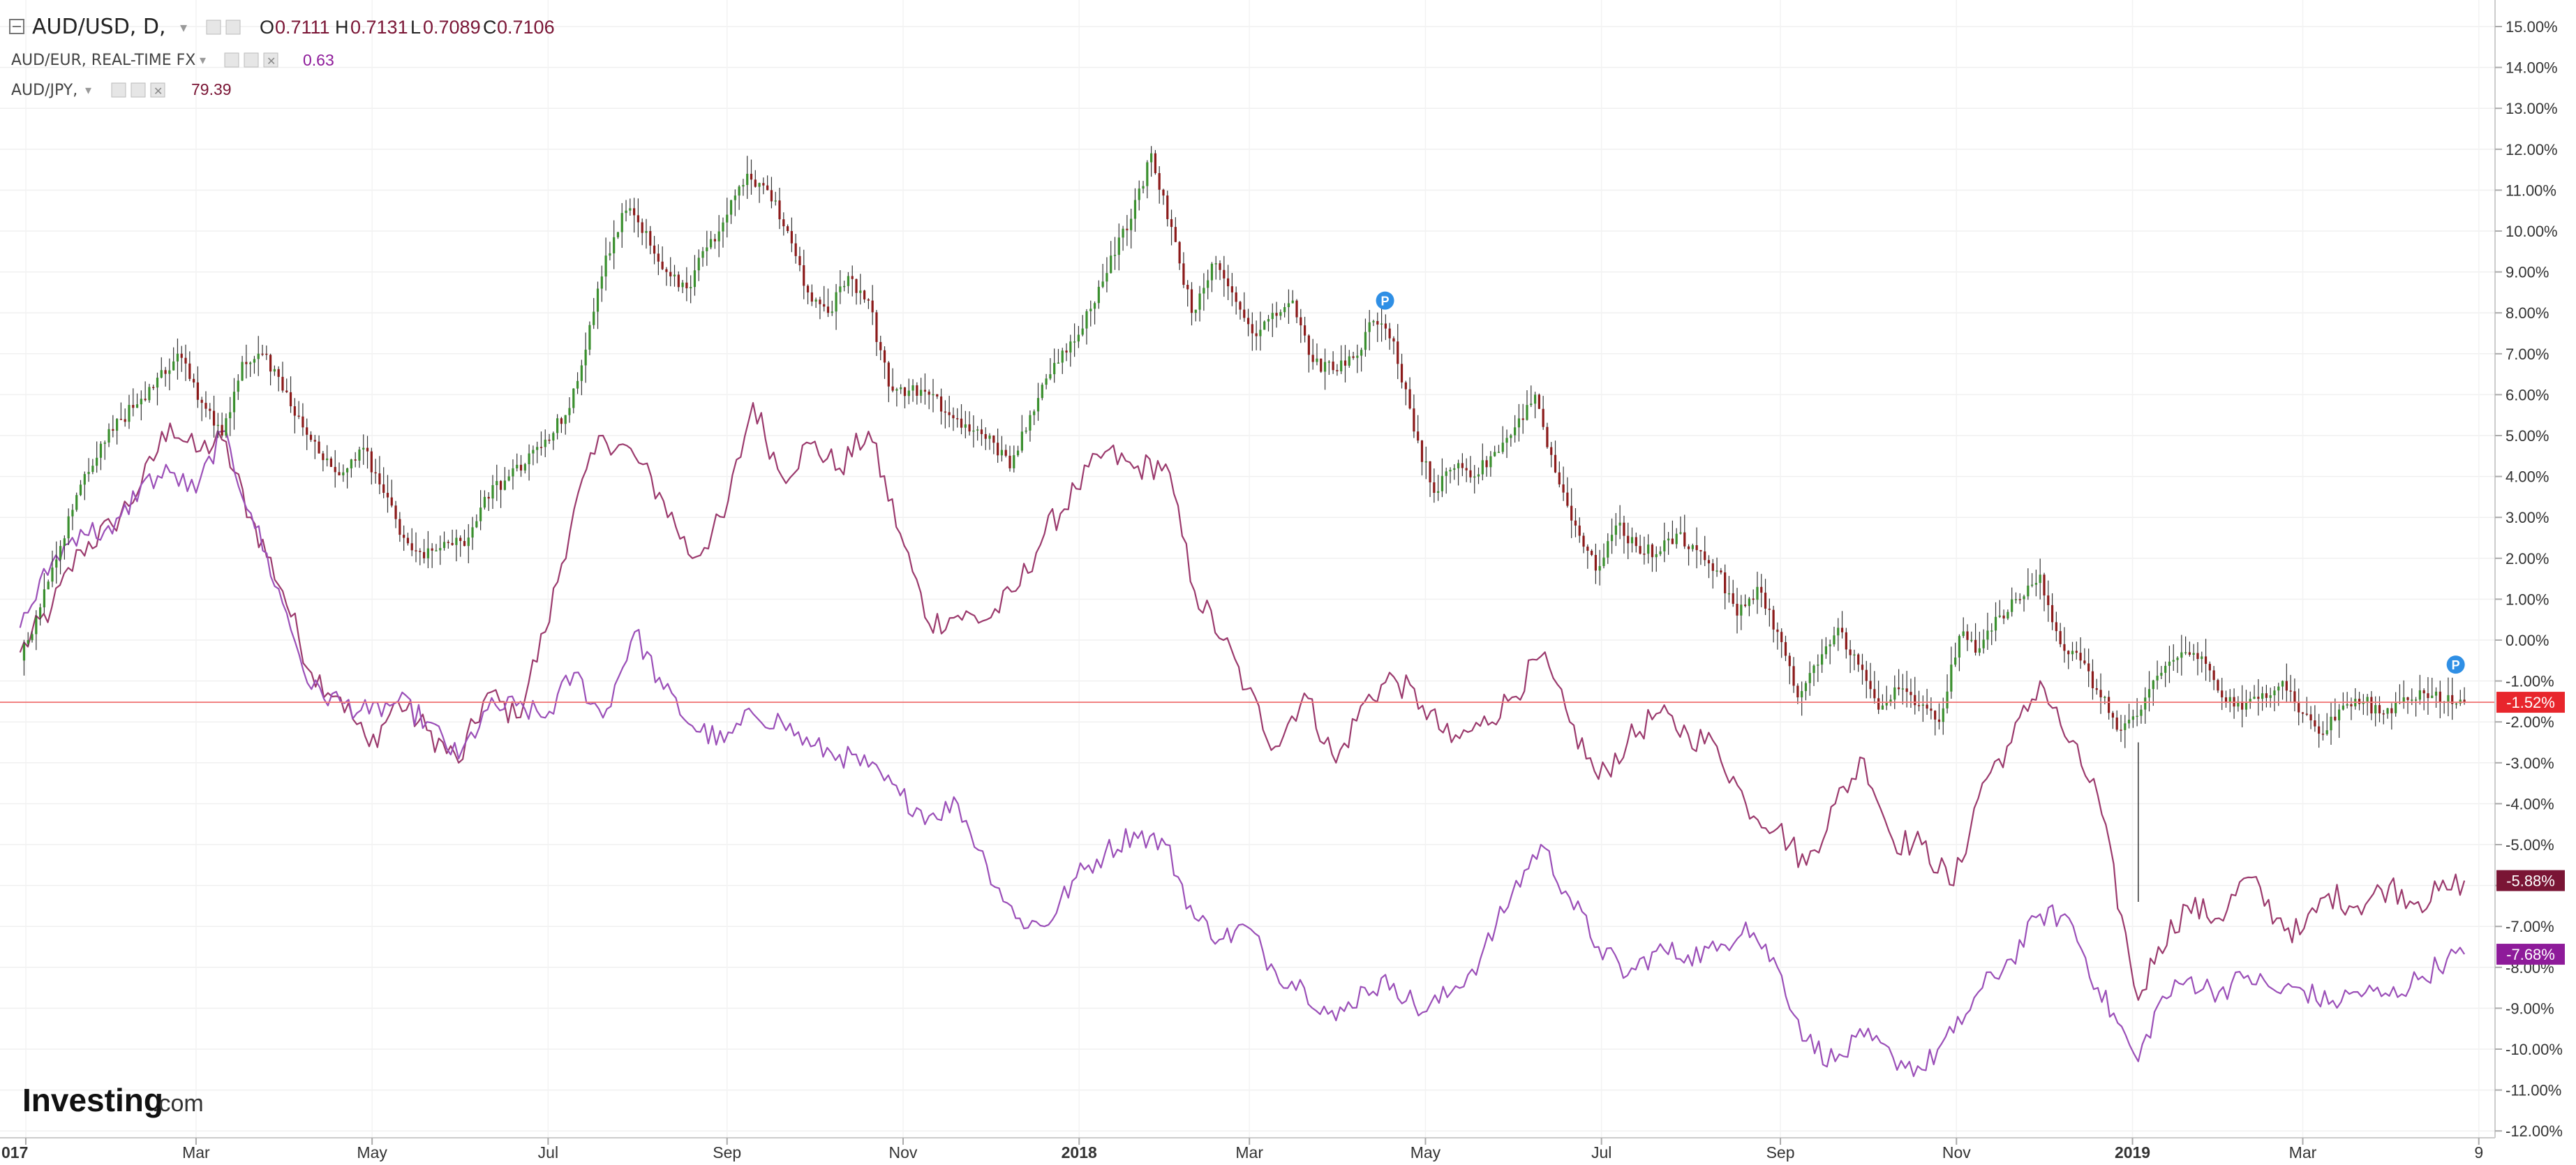 The image size is (2576, 1165). I want to click on p-marker-label: P, so click(1385, 302).